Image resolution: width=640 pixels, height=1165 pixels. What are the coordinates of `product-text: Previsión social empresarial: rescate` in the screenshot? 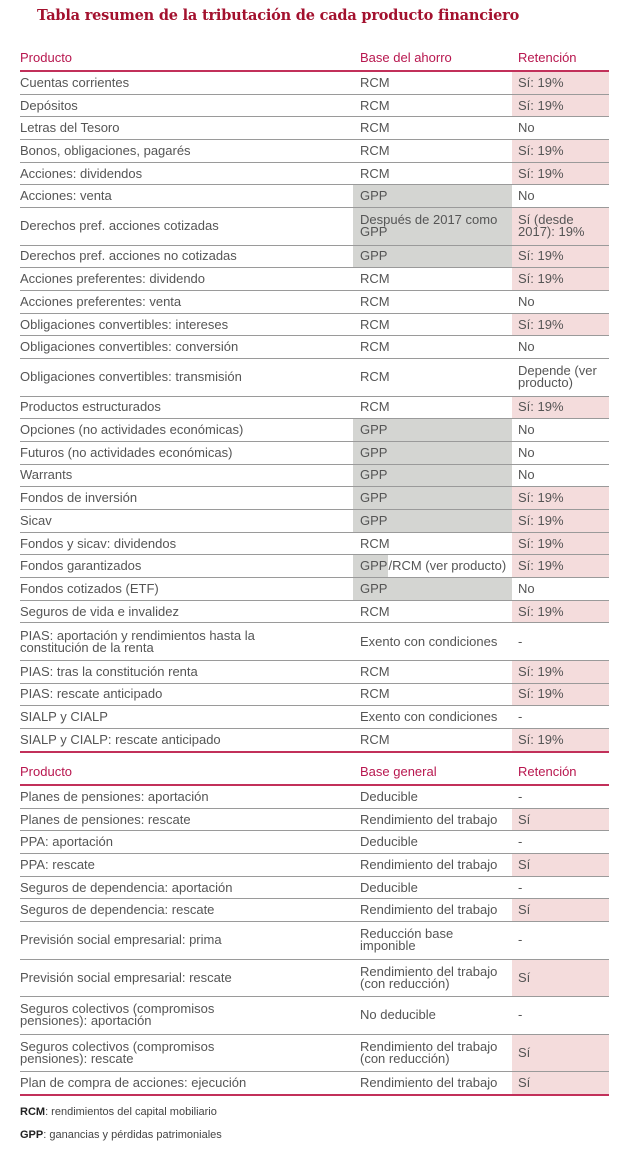 It's located at (126, 977).